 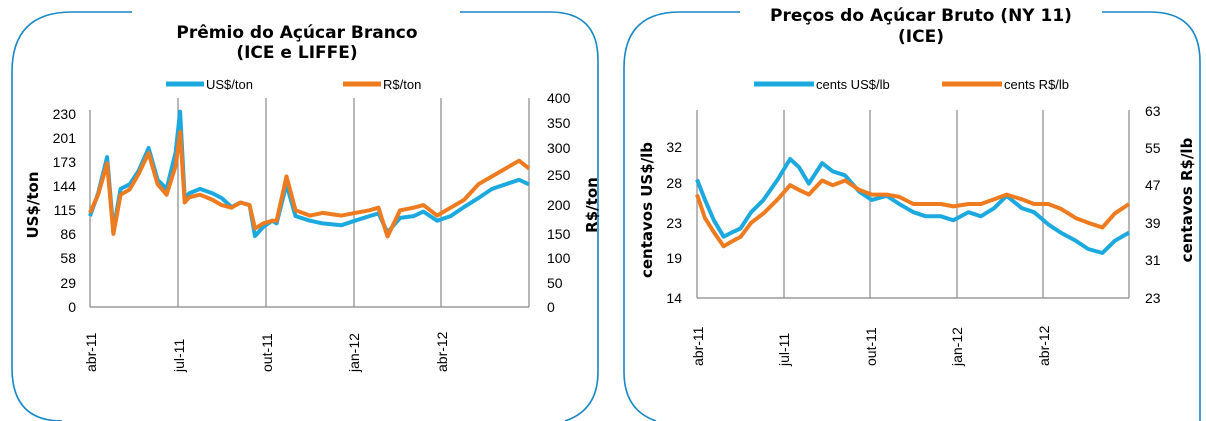 I want to click on panel-frame-right-right-side, so click(x=1151, y=216).